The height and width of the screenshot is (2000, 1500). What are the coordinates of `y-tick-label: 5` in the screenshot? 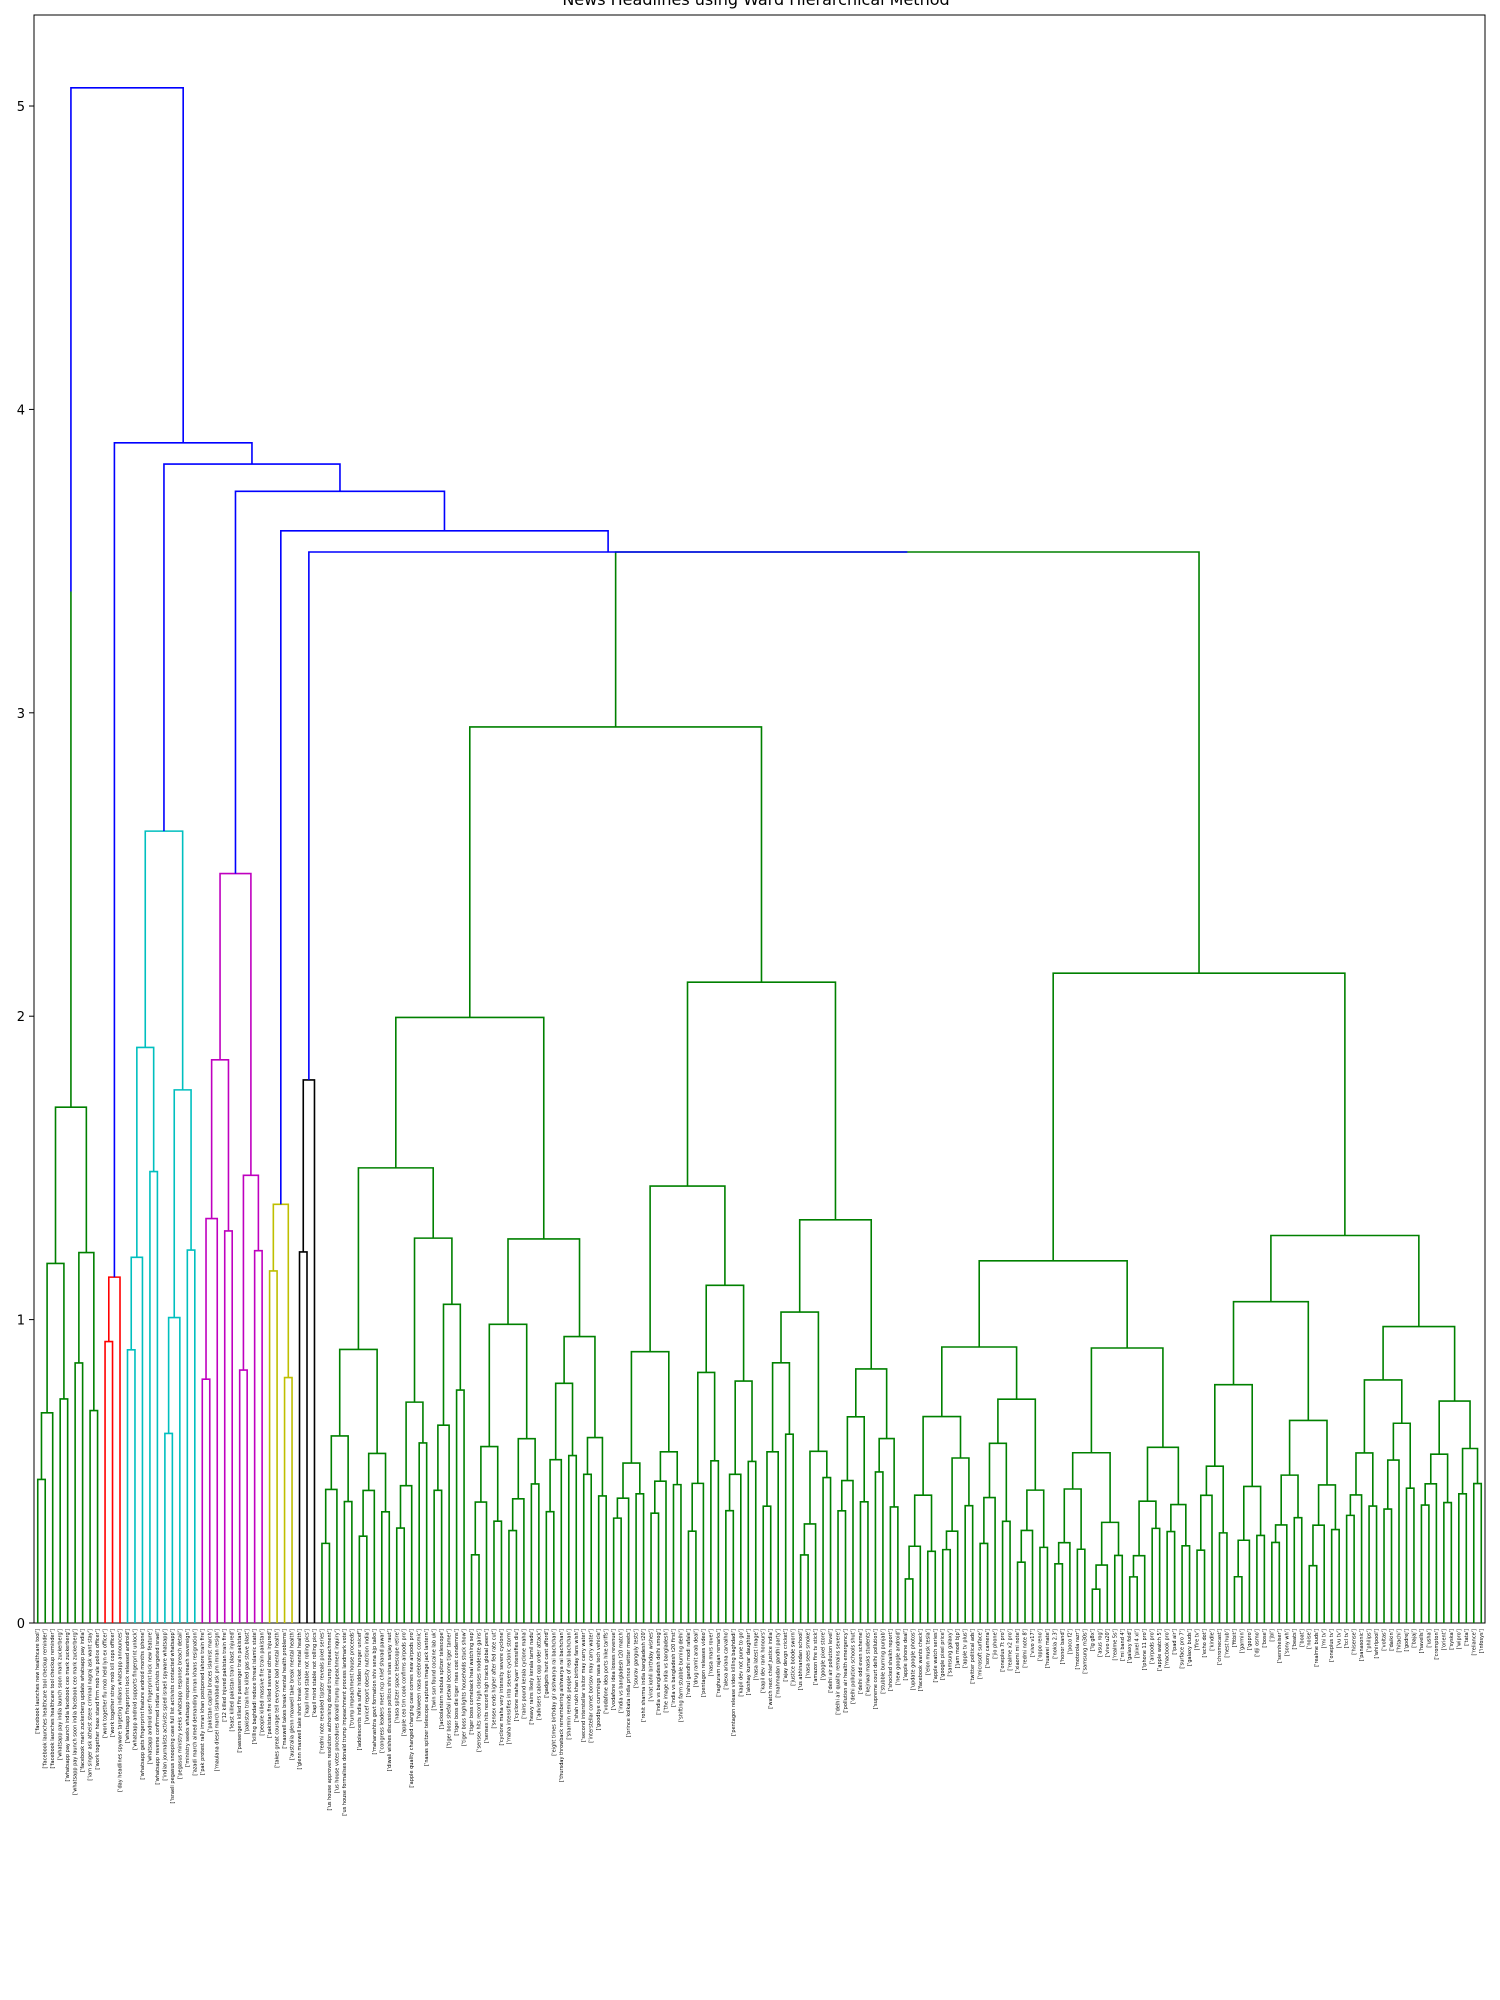 It's located at (21, 107).